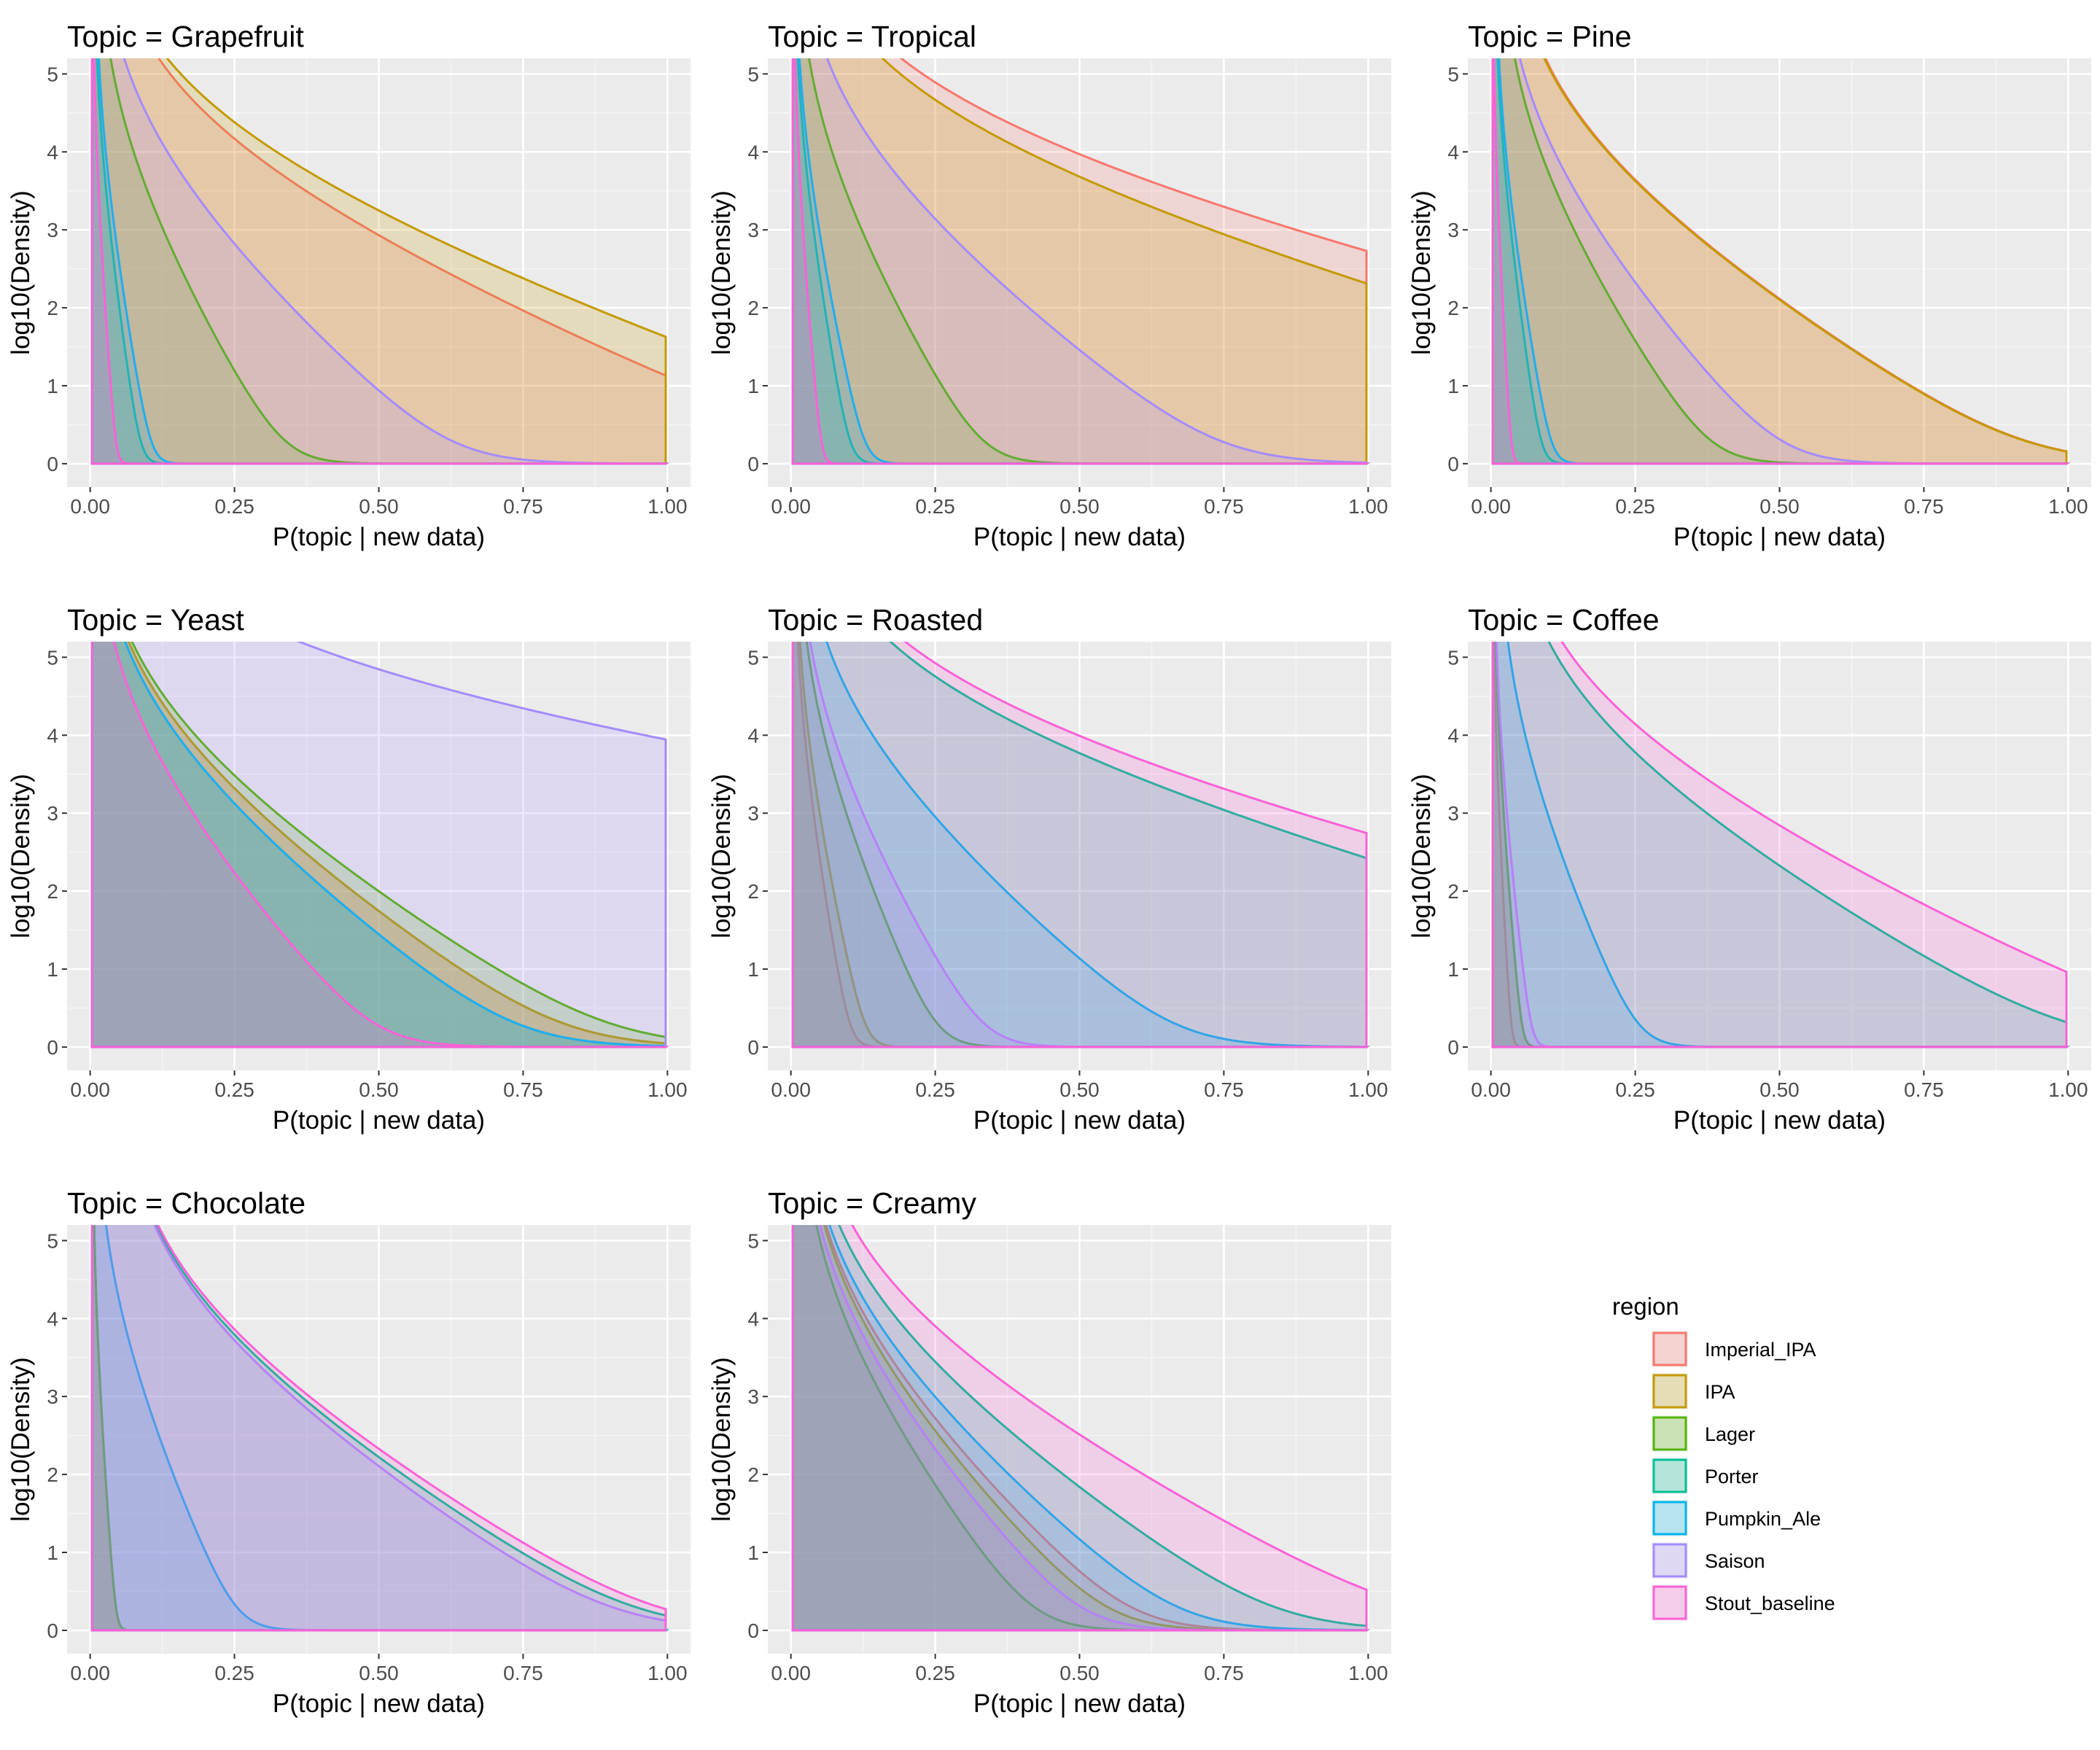  What do you see at coordinates (1730, 1434) in the screenshot?
I see `legend-label: Lager` at bounding box center [1730, 1434].